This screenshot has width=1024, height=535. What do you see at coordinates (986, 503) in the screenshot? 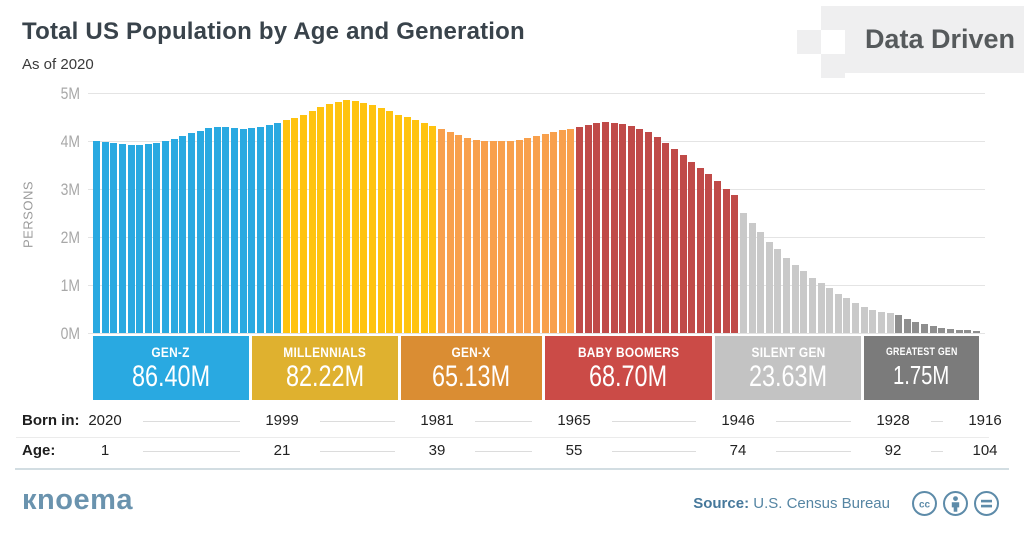
I see `equals-icon` at bounding box center [986, 503].